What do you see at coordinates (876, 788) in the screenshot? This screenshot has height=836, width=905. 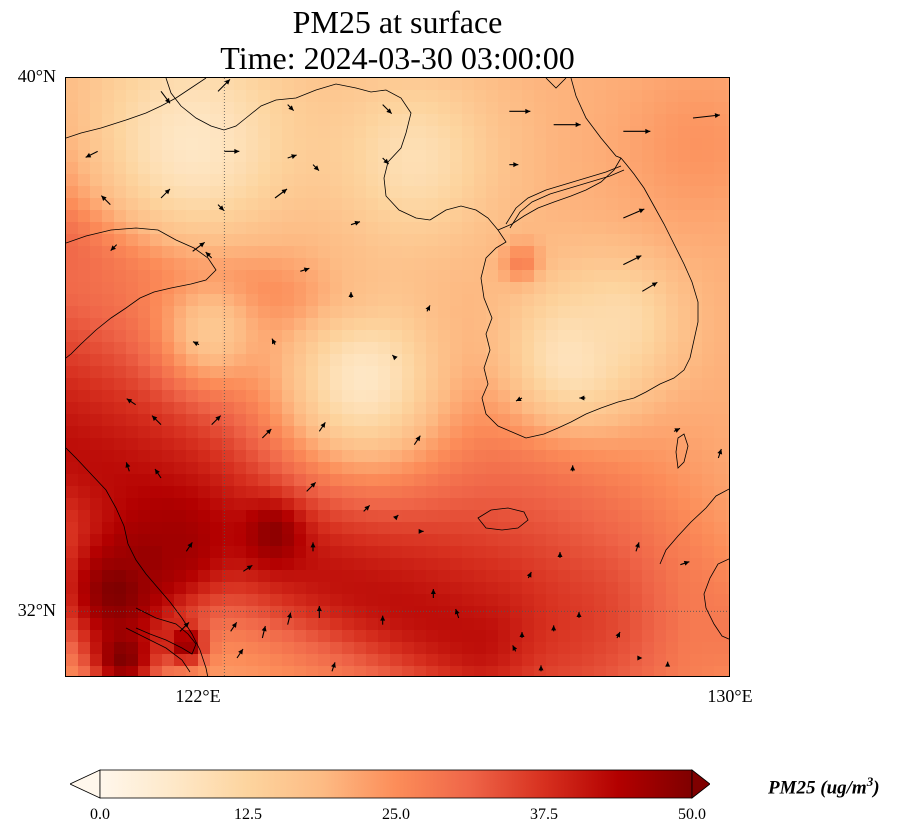 I see `colorbar-label-close: )` at bounding box center [876, 788].